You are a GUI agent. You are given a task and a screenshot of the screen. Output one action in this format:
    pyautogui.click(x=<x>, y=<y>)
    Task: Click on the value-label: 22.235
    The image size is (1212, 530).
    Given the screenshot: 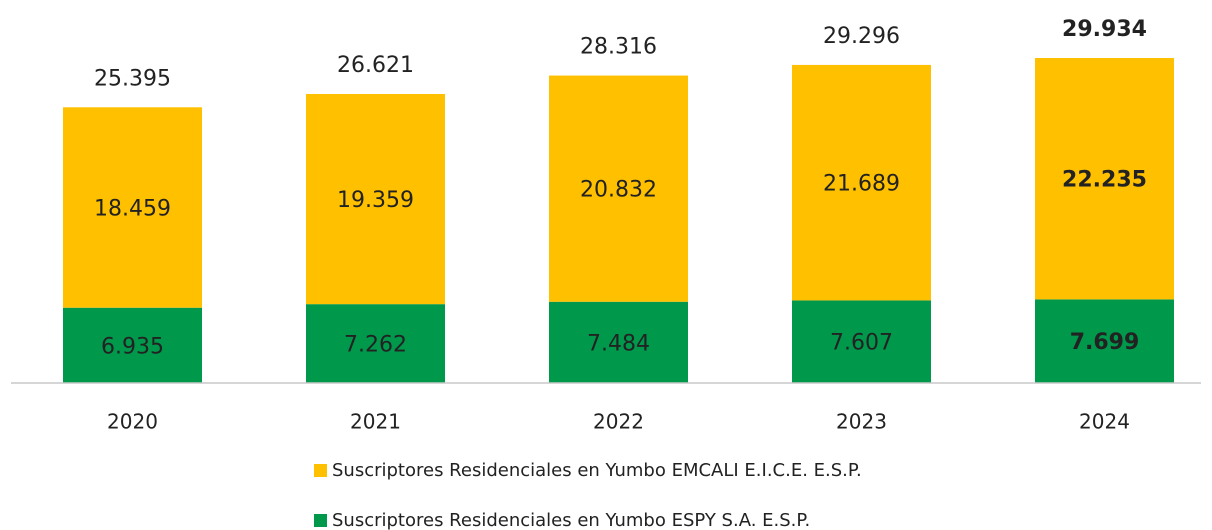 What is the action you would take?
    pyautogui.click(x=1104, y=180)
    